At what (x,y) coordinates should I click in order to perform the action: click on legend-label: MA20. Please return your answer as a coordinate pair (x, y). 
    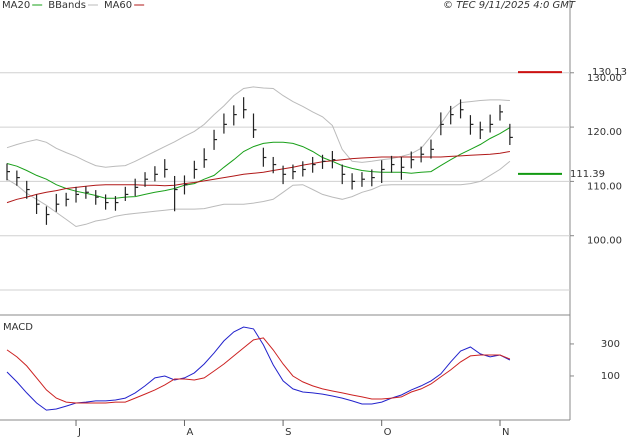
    Looking at the image, I should click on (16, 5).